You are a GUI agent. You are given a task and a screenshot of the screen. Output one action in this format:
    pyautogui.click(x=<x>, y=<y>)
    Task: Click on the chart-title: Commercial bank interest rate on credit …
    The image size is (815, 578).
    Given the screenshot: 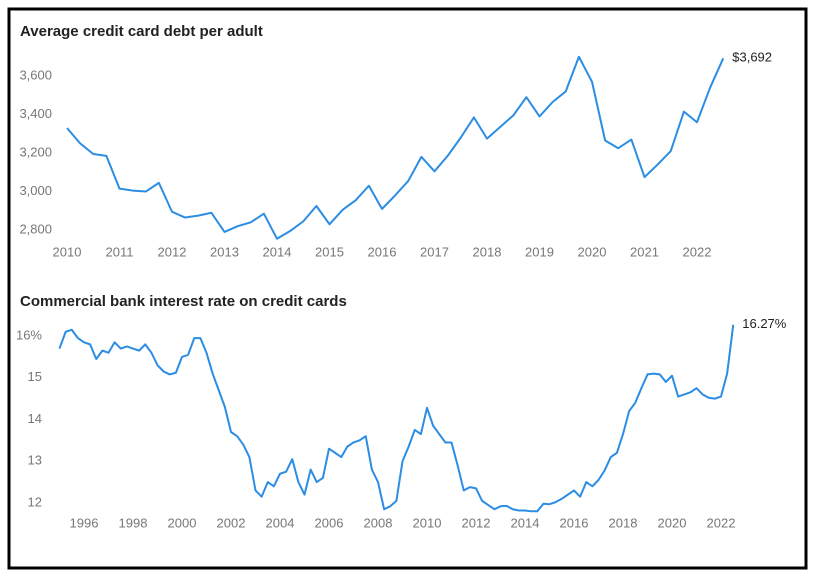 What is the action you would take?
    pyautogui.click(x=183, y=301)
    